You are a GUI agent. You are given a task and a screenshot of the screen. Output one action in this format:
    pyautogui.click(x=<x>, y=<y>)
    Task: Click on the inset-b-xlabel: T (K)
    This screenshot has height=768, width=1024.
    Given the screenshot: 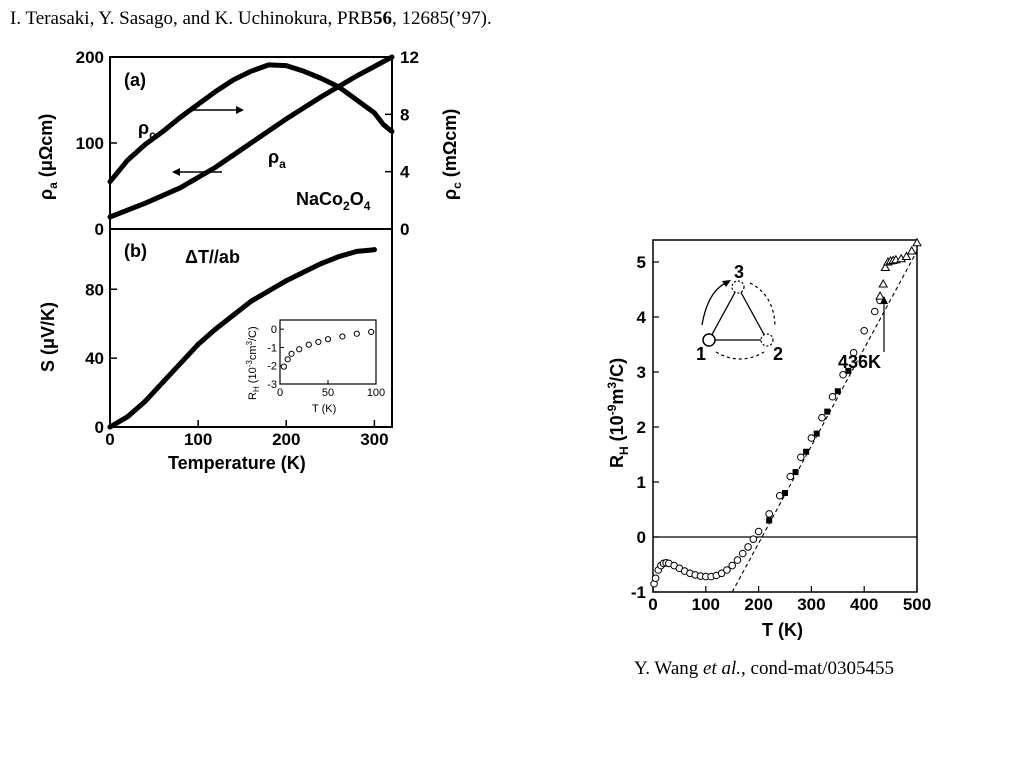 What is the action you would take?
    pyautogui.click(x=324, y=409)
    